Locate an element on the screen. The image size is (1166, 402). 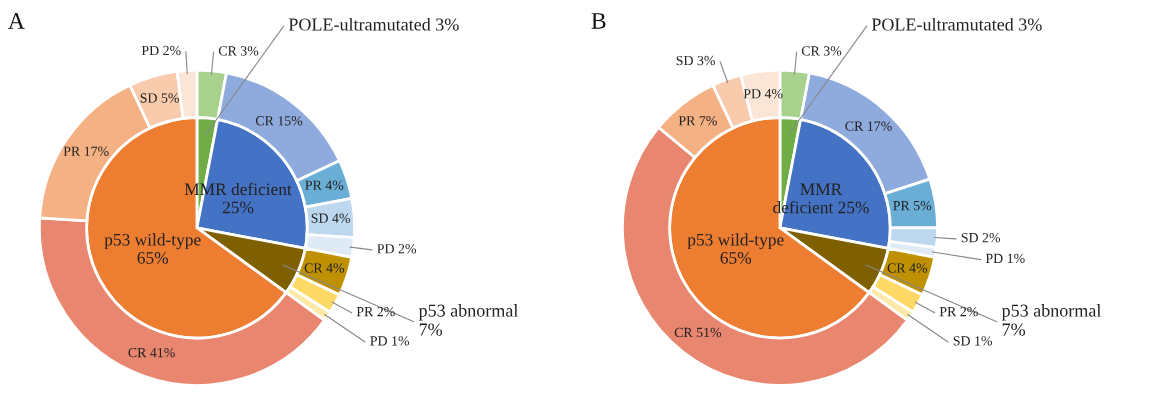
chart-title: A is located at coordinates (16, 21).